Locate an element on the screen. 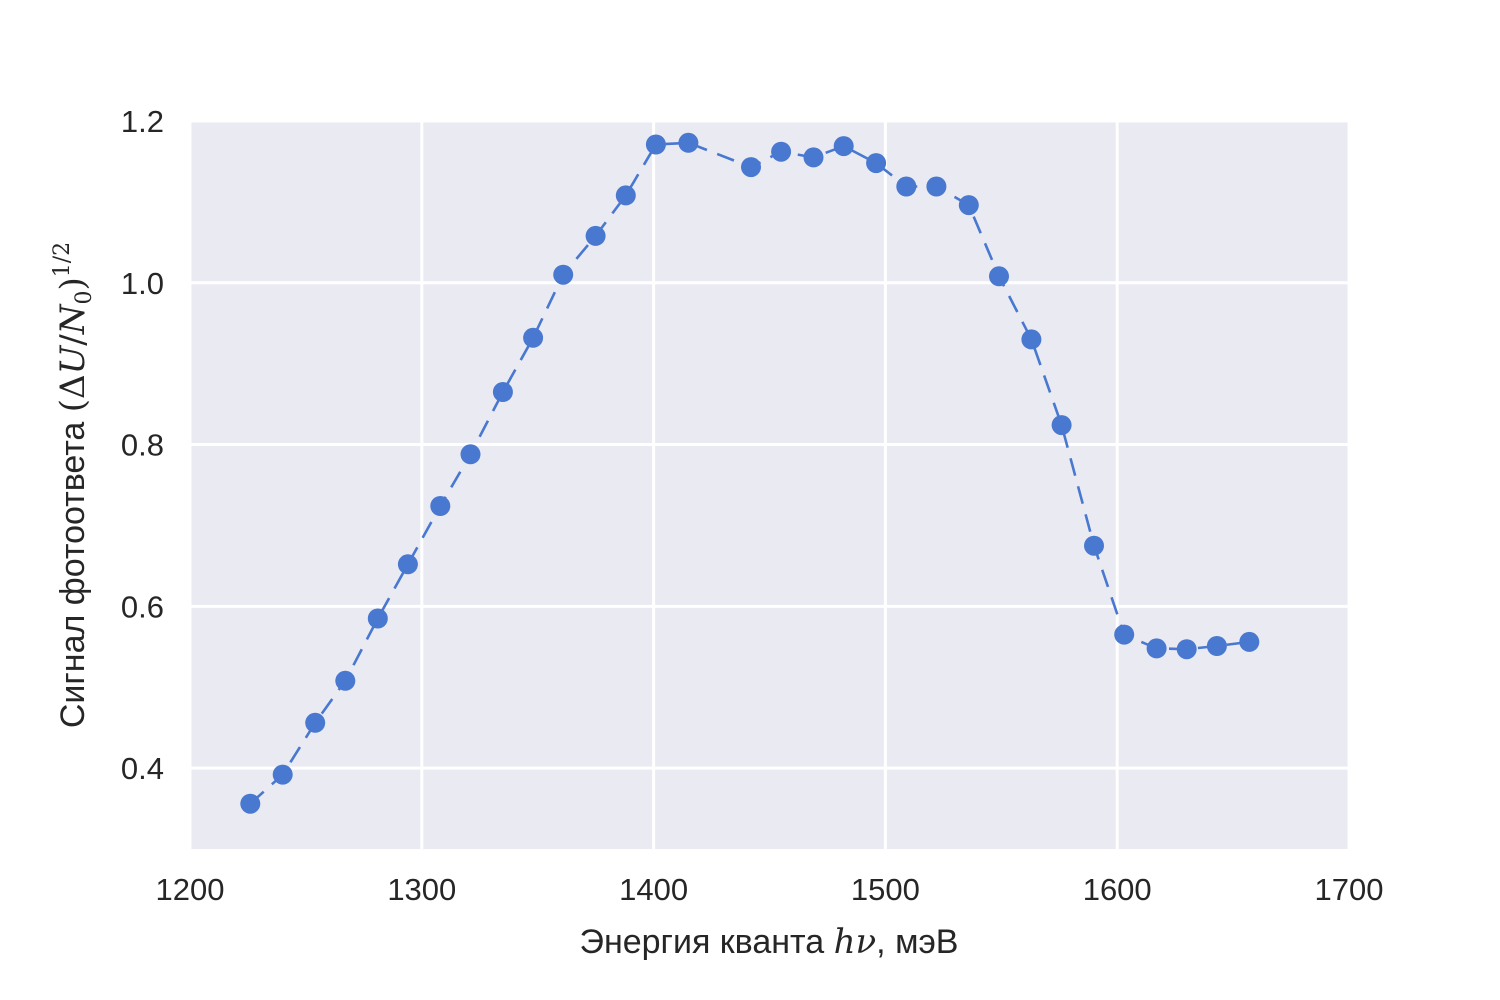  y-tick-label: 0.8 is located at coordinates (142, 445).